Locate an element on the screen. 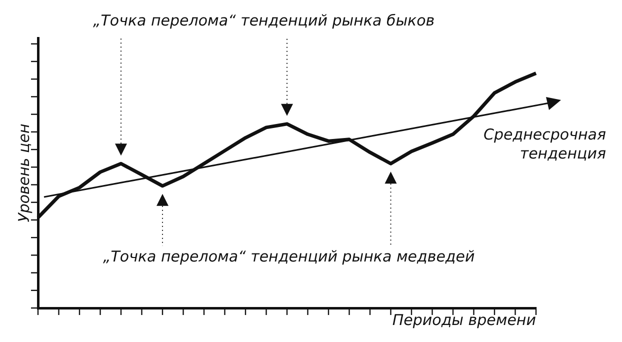  annotation: Среднесрочная тенденция is located at coordinates (545, 143).